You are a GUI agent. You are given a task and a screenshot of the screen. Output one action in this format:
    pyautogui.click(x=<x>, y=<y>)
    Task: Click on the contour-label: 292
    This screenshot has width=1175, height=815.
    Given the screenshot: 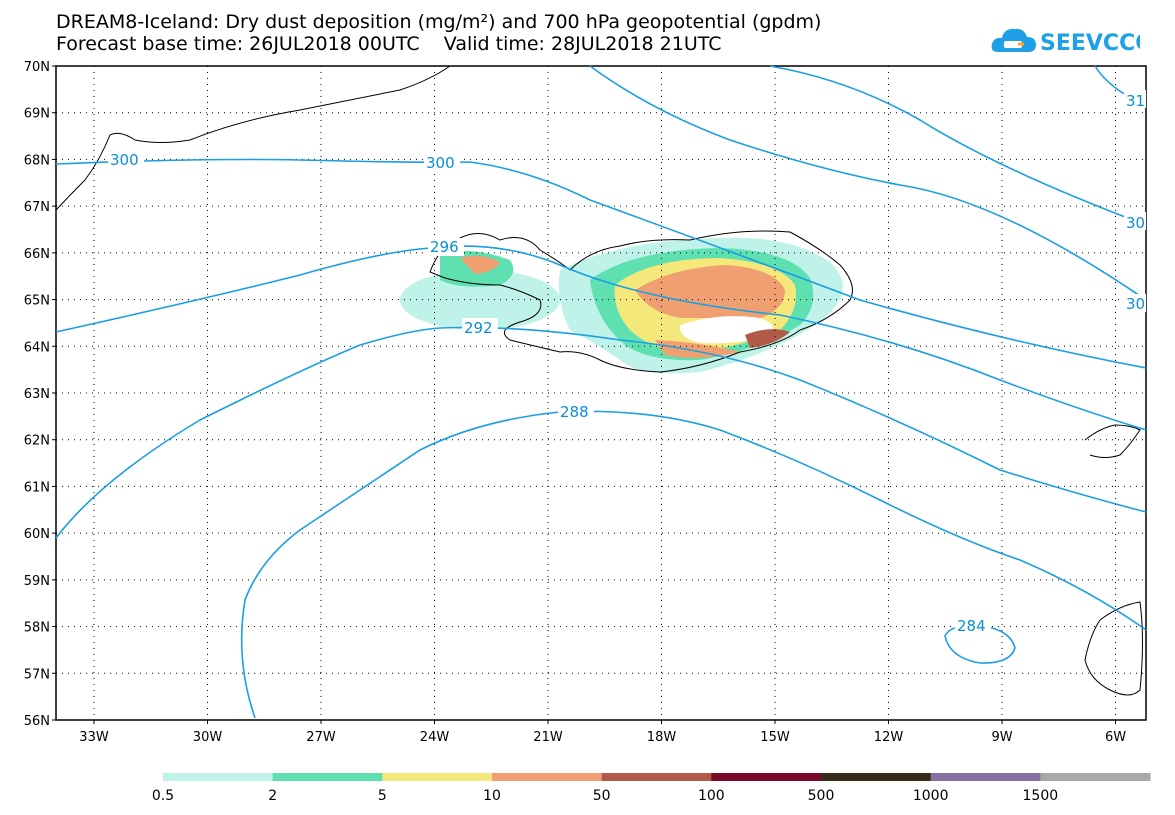 What is the action you would take?
    pyautogui.click(x=478, y=328)
    